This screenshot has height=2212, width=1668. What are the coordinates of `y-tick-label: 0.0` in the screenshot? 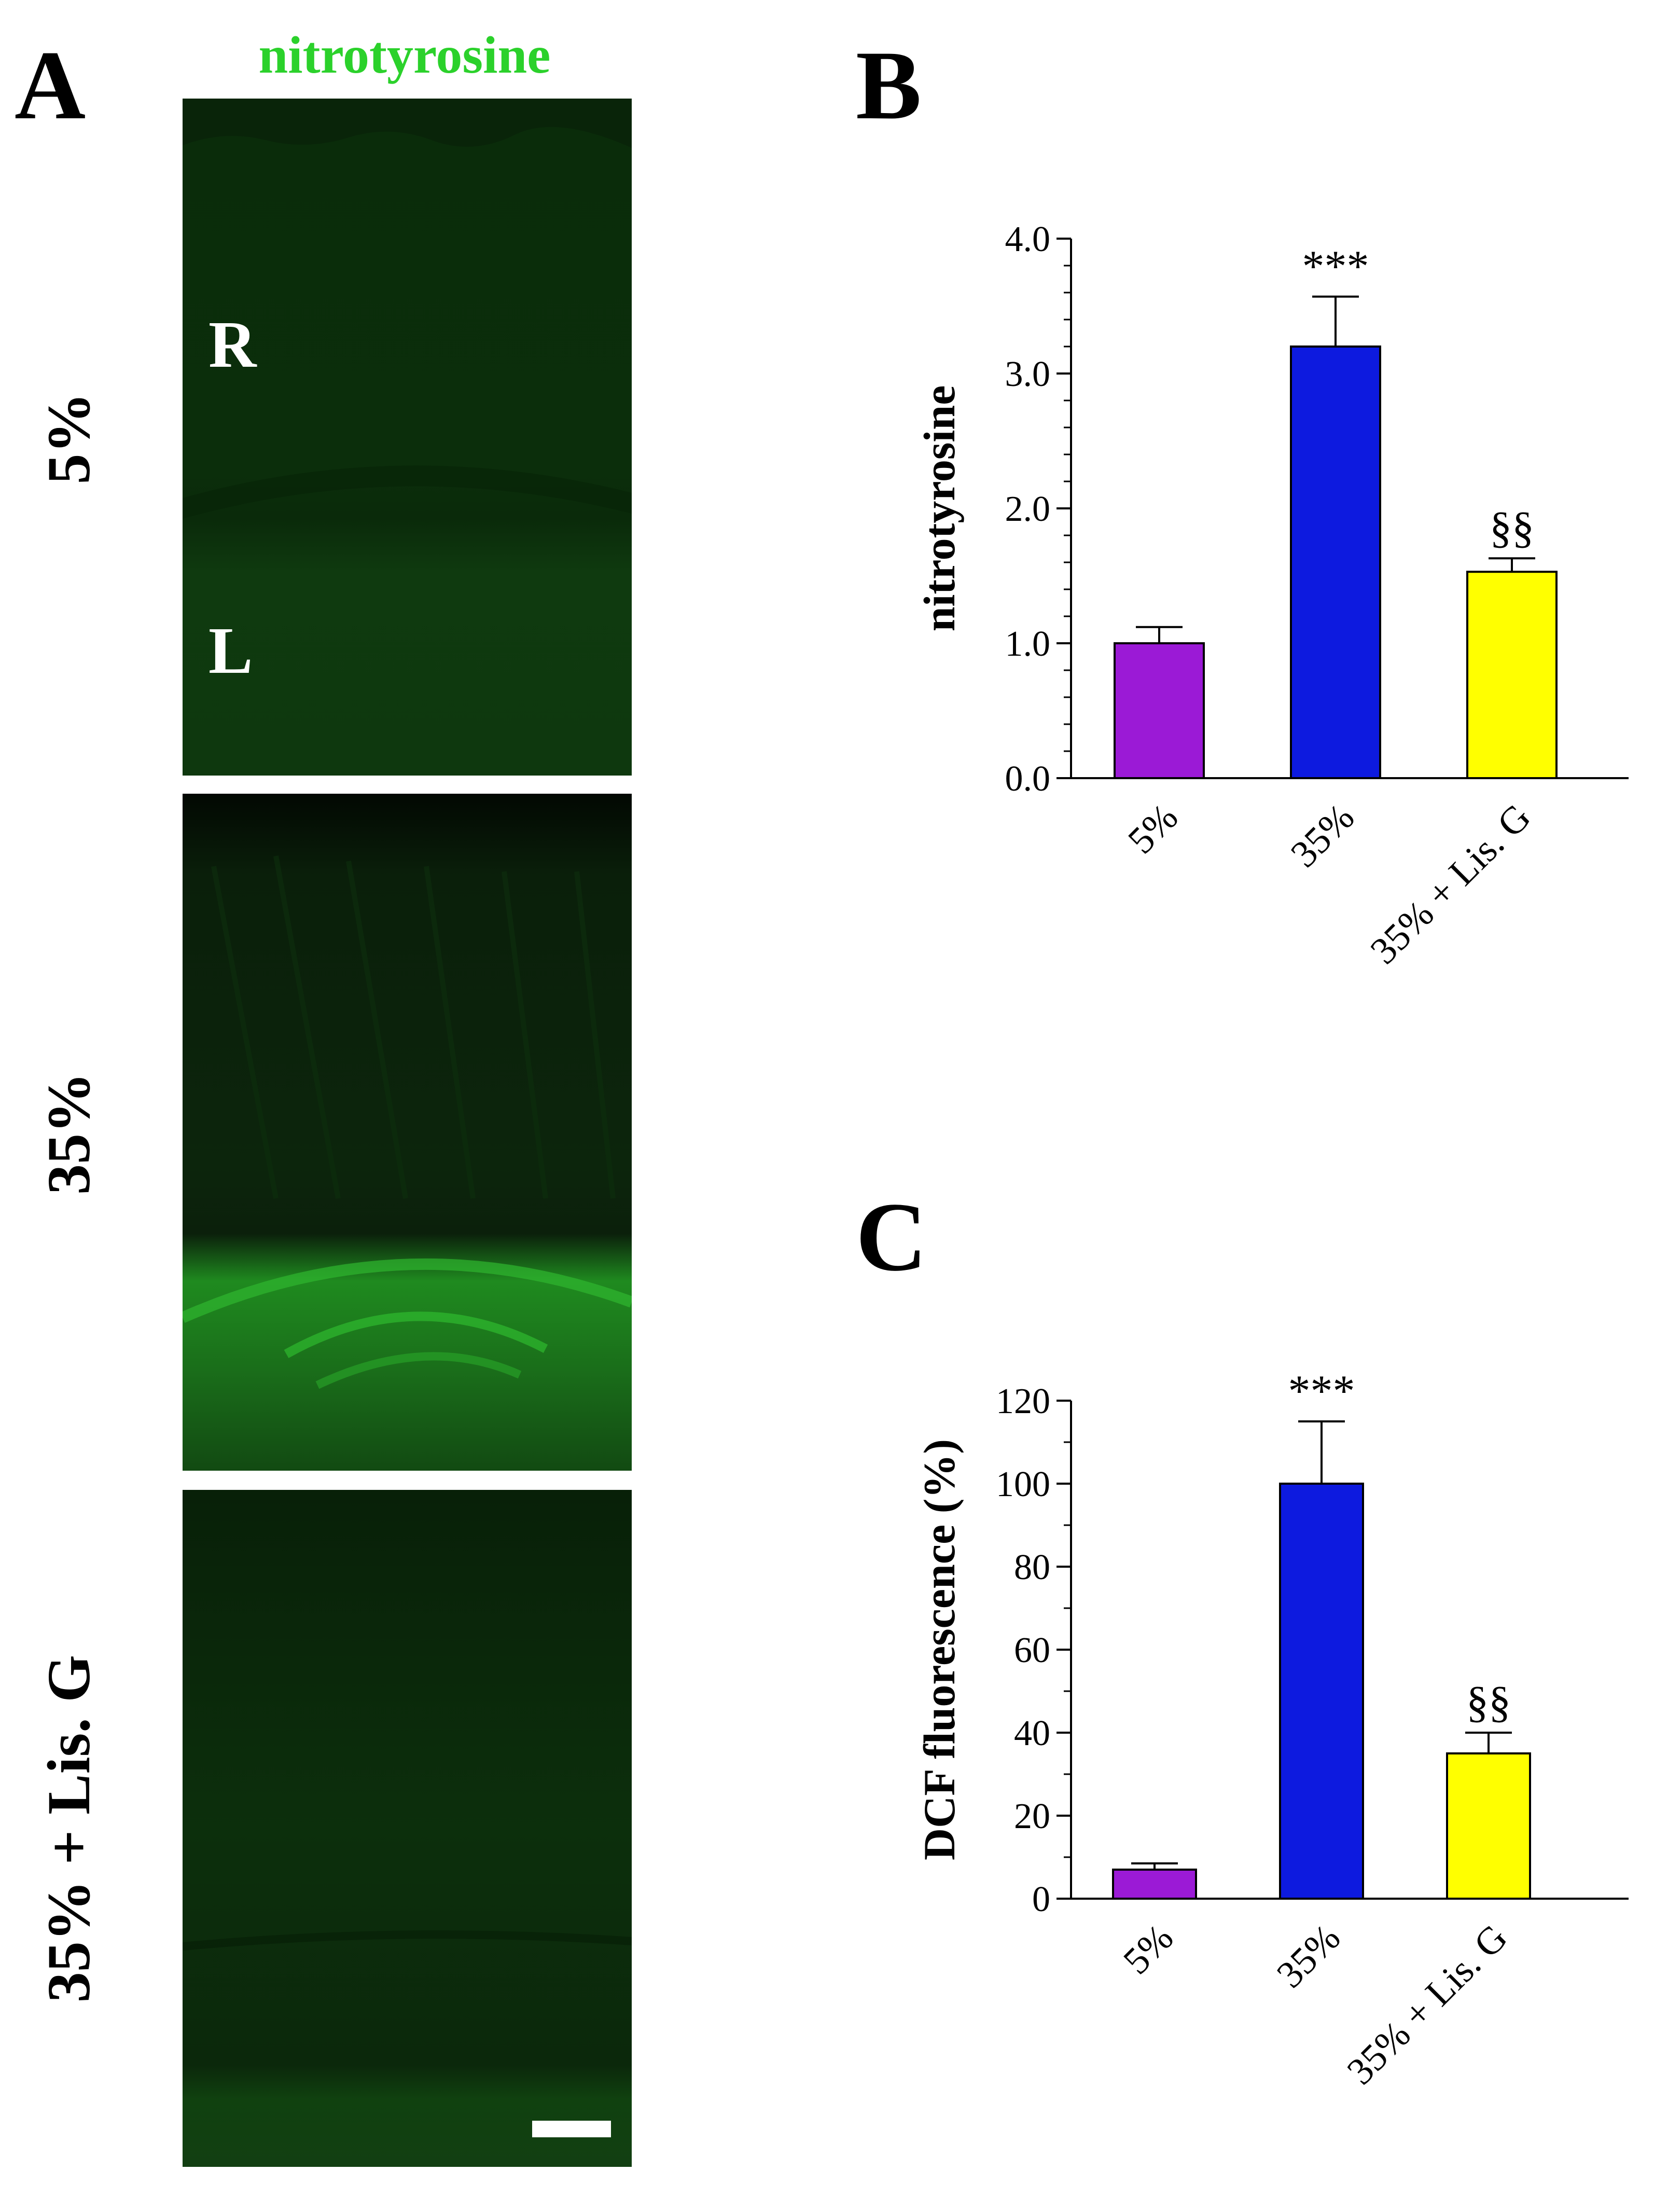 It's located at (1028, 779).